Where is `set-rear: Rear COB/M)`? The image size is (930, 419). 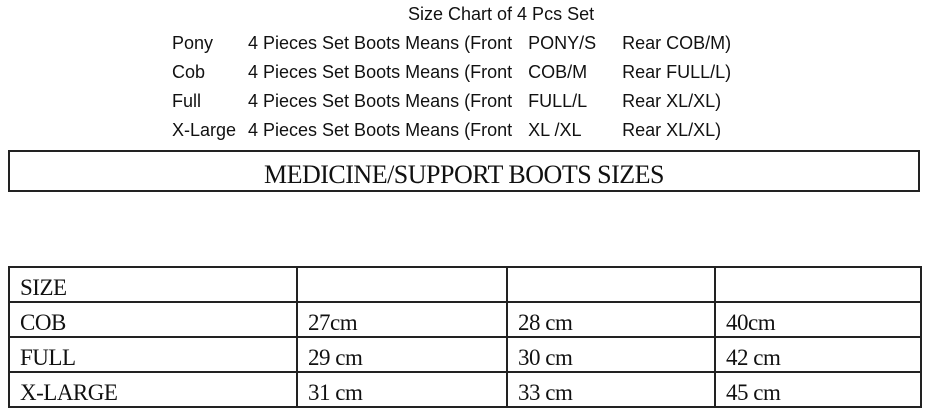 set-rear: Rear COB/M) is located at coordinates (677, 43).